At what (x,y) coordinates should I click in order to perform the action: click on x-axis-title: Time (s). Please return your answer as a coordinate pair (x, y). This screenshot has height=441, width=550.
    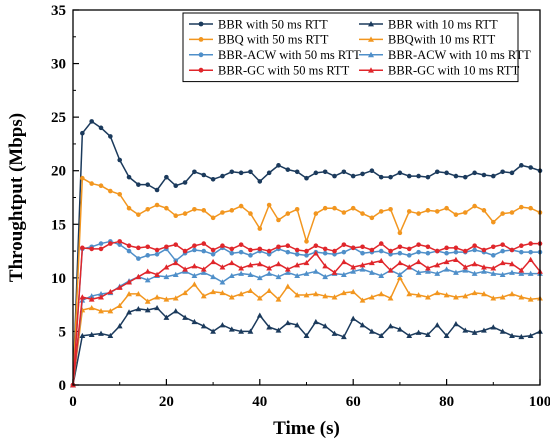
    Looking at the image, I should click on (306, 428).